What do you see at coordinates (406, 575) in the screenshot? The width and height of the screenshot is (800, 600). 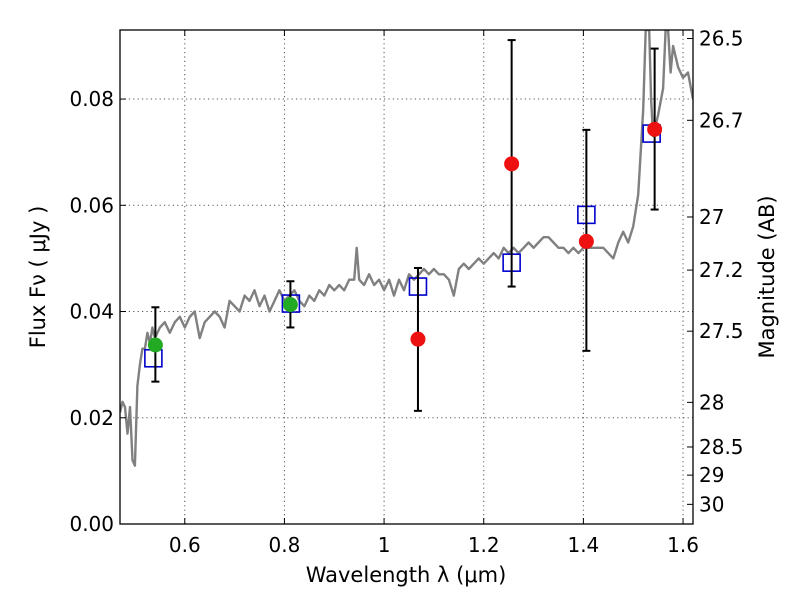 I see `x-axis-label: Wavelength λ (μm)` at bounding box center [406, 575].